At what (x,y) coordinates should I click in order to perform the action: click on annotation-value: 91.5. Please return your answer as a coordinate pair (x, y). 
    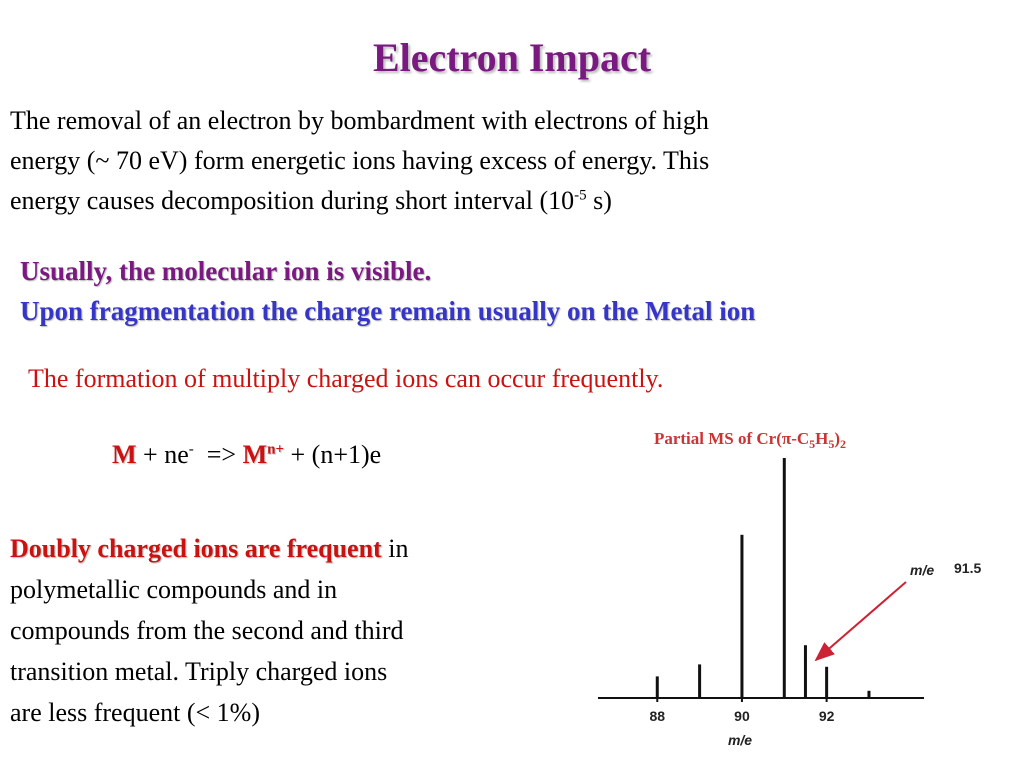
    Looking at the image, I should click on (967, 568).